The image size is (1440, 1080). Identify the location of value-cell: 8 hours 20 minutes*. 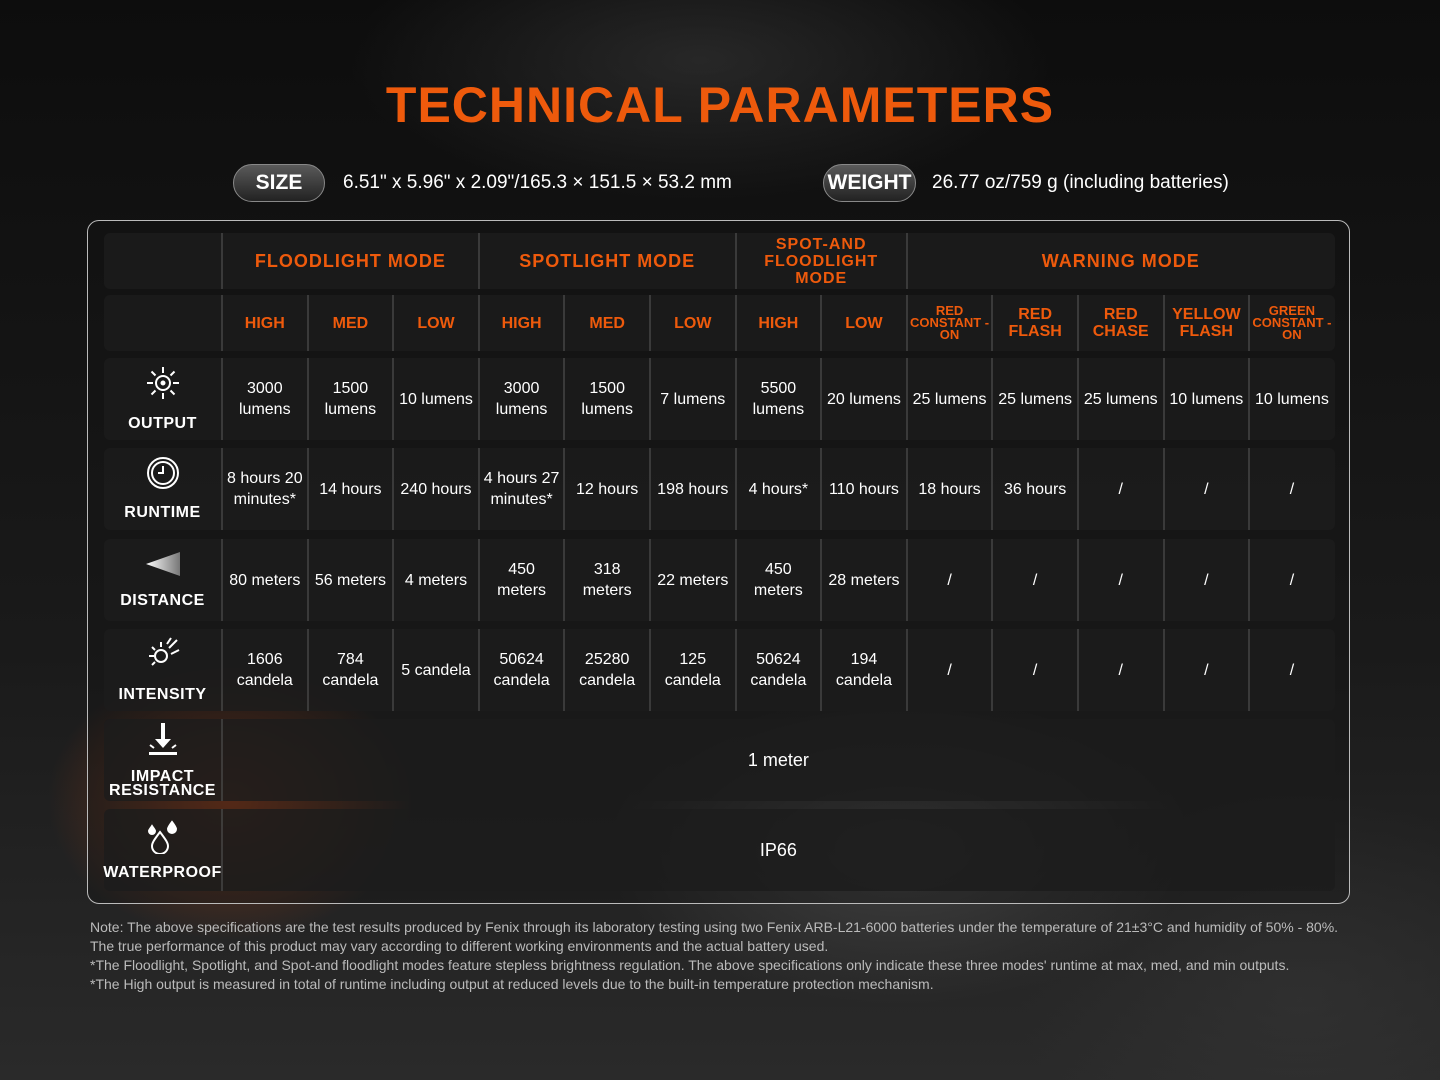
(264, 489).